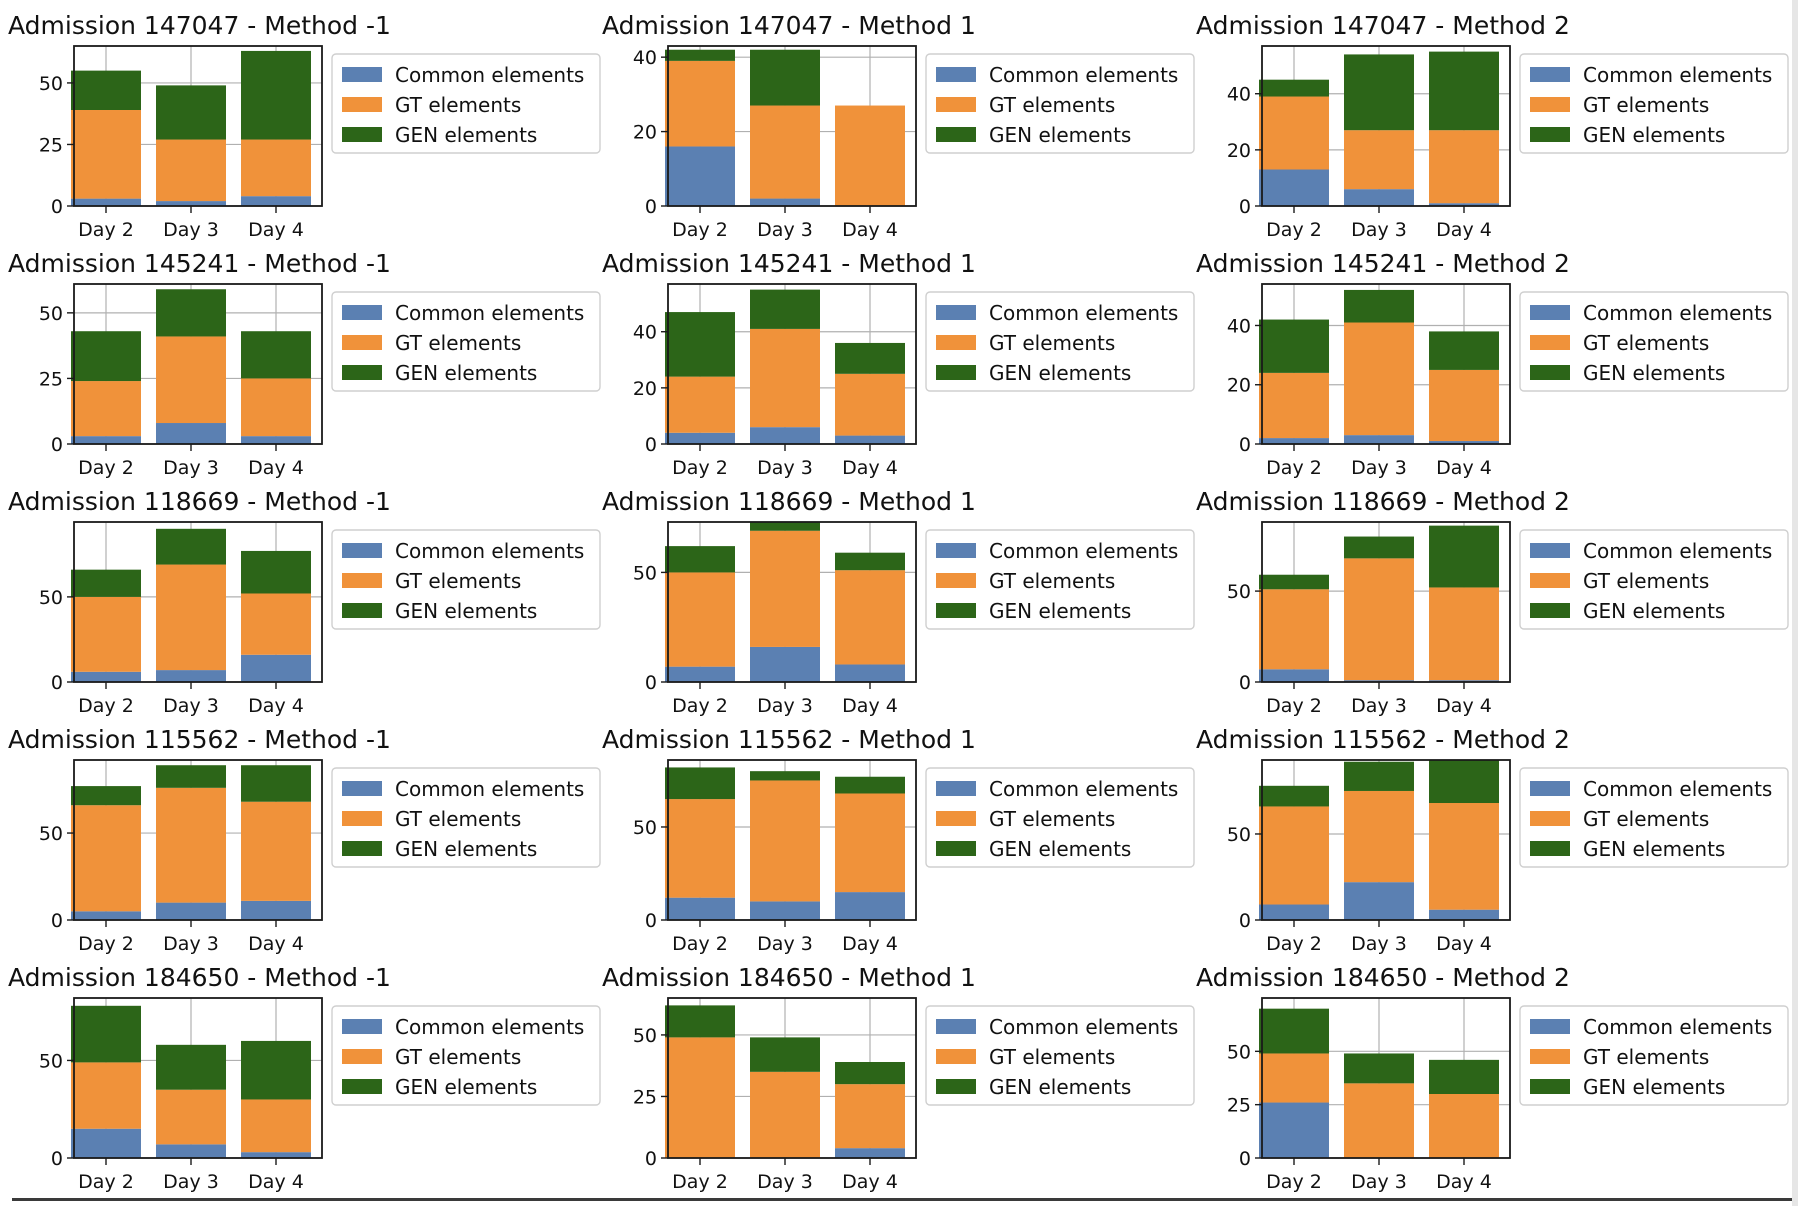 The width and height of the screenshot is (1798, 1211). I want to click on subplot-title: Admission 184650 - Method 1, so click(789, 977).